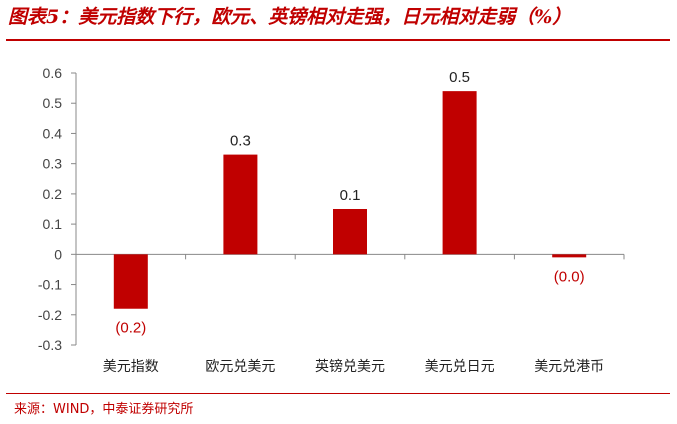  What do you see at coordinates (104, 409) in the screenshot?
I see `source-note: 来源：WIND，中泰证券研究所` at bounding box center [104, 409].